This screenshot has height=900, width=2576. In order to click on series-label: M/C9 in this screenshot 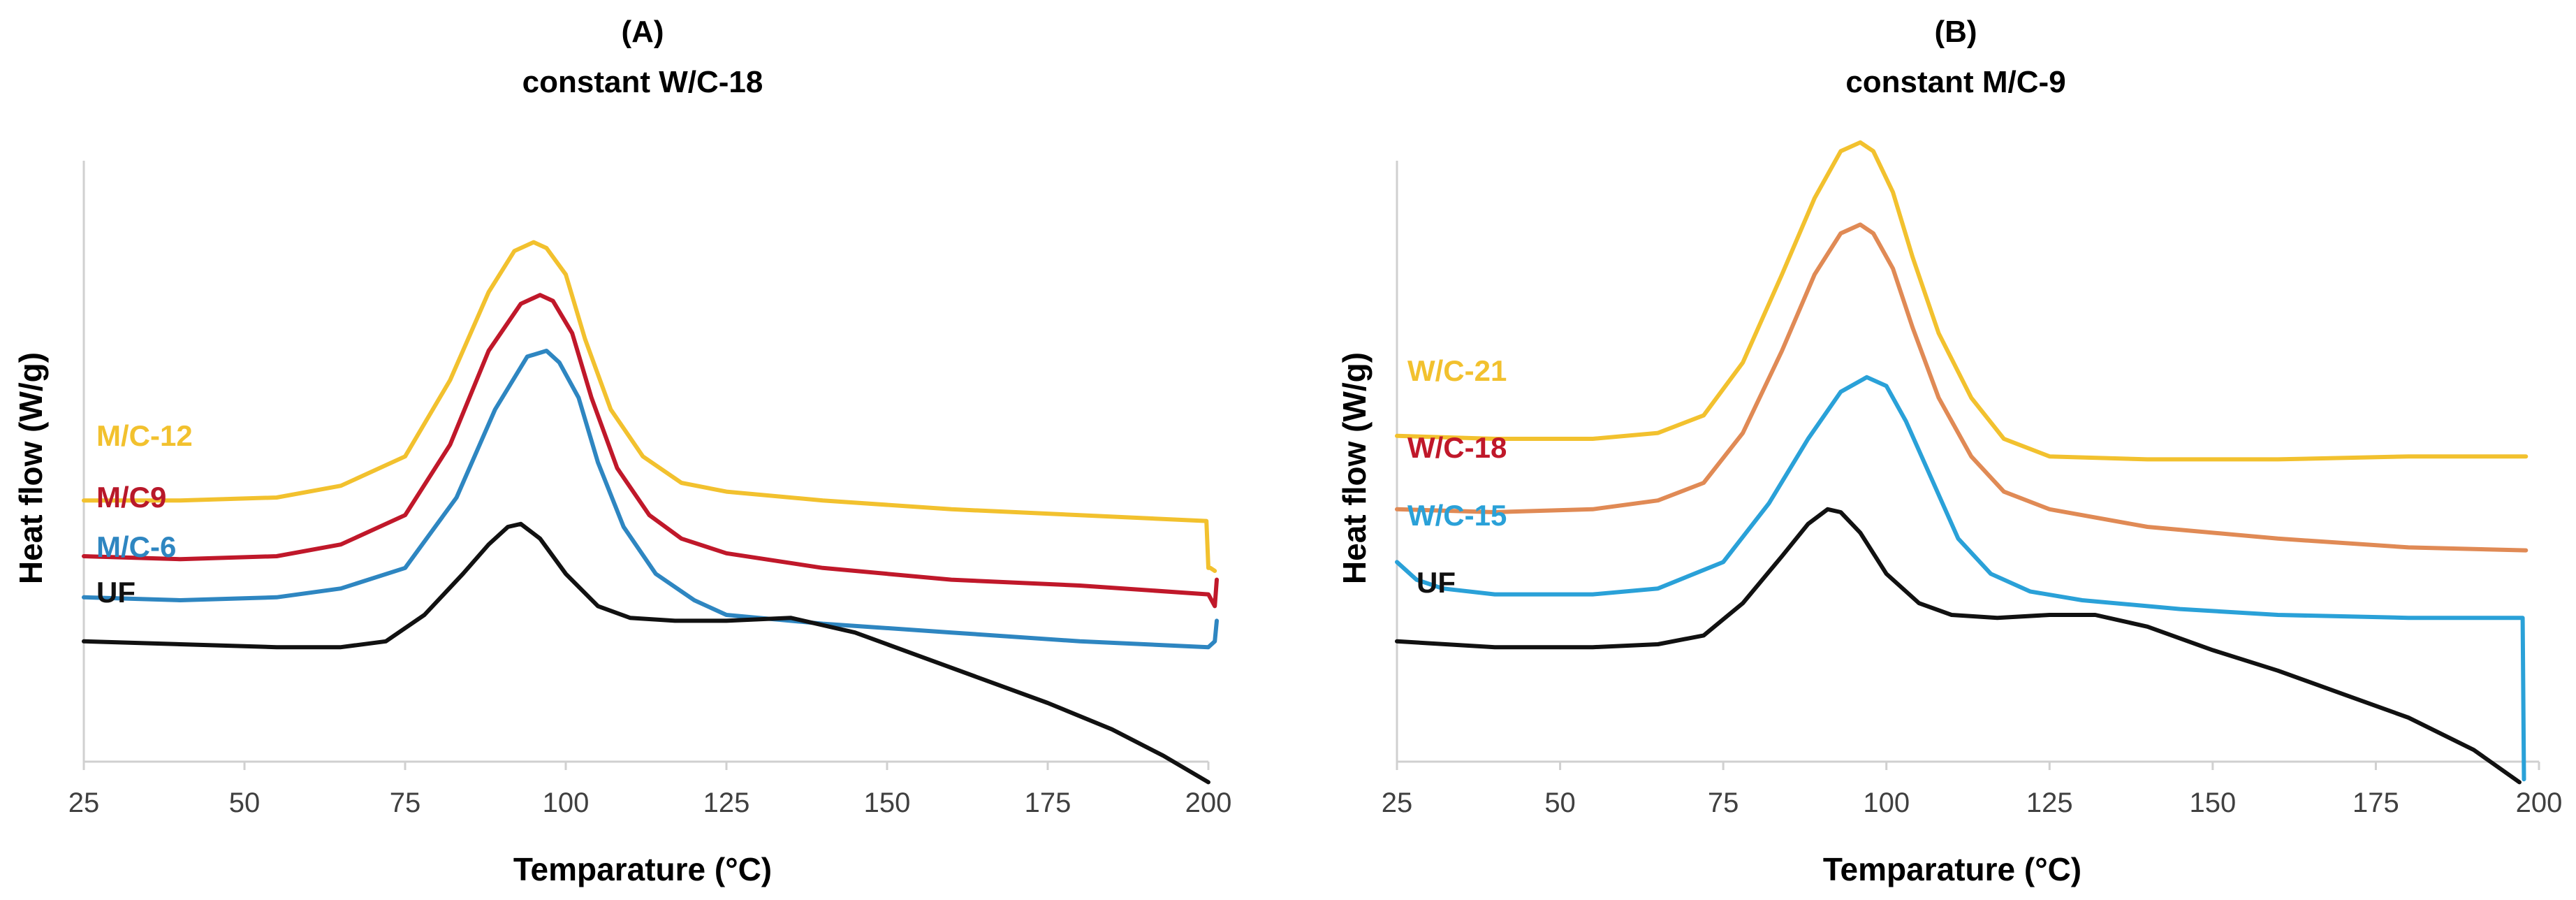, I will do `click(131, 497)`.